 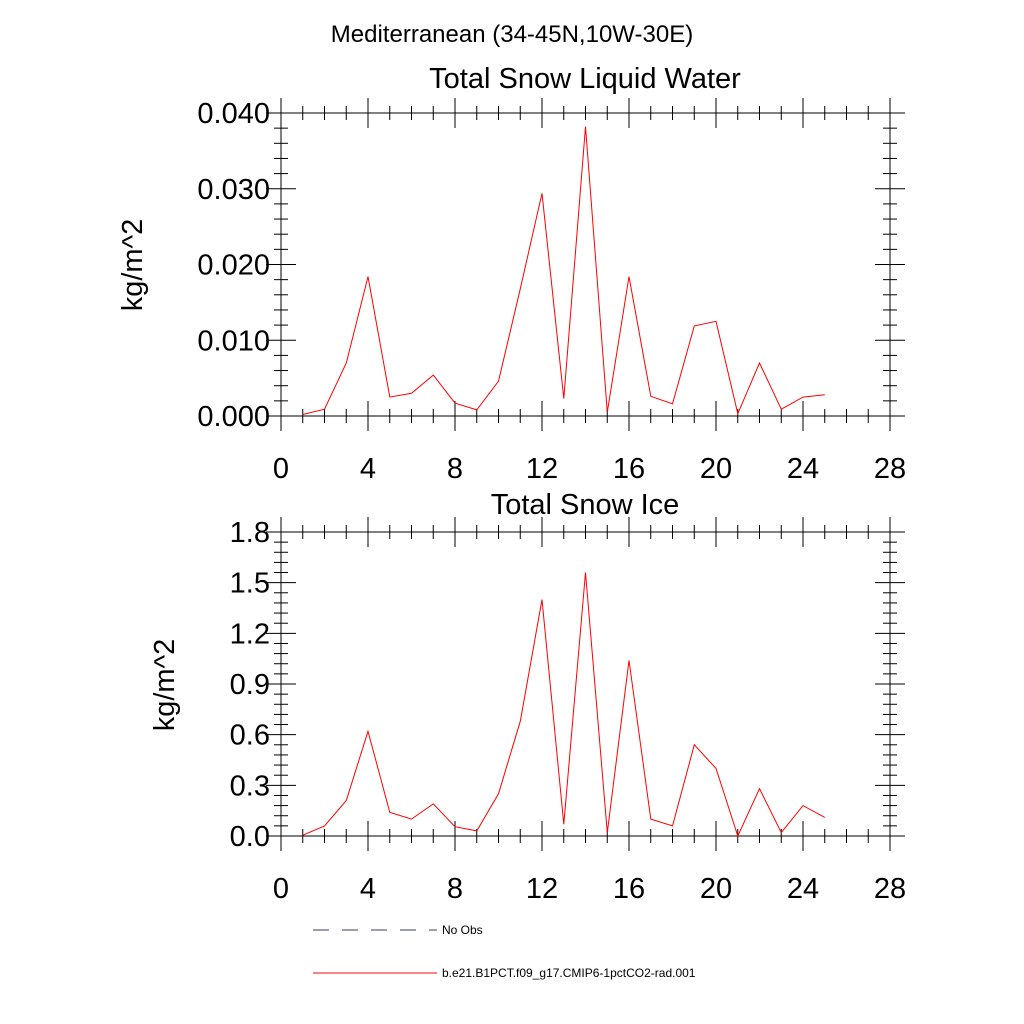 I want to click on y-tick-label: 1.8, so click(x=250, y=533).